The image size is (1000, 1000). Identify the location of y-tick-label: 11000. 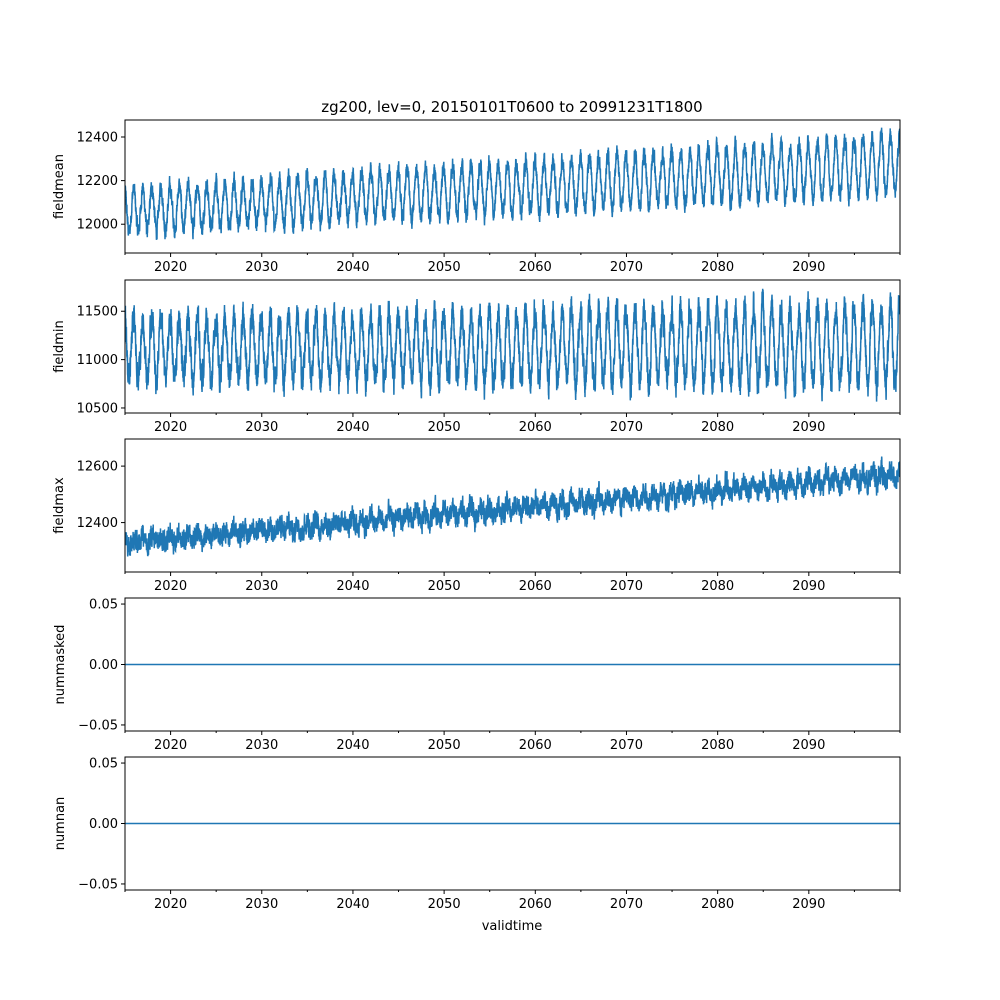
(97, 360).